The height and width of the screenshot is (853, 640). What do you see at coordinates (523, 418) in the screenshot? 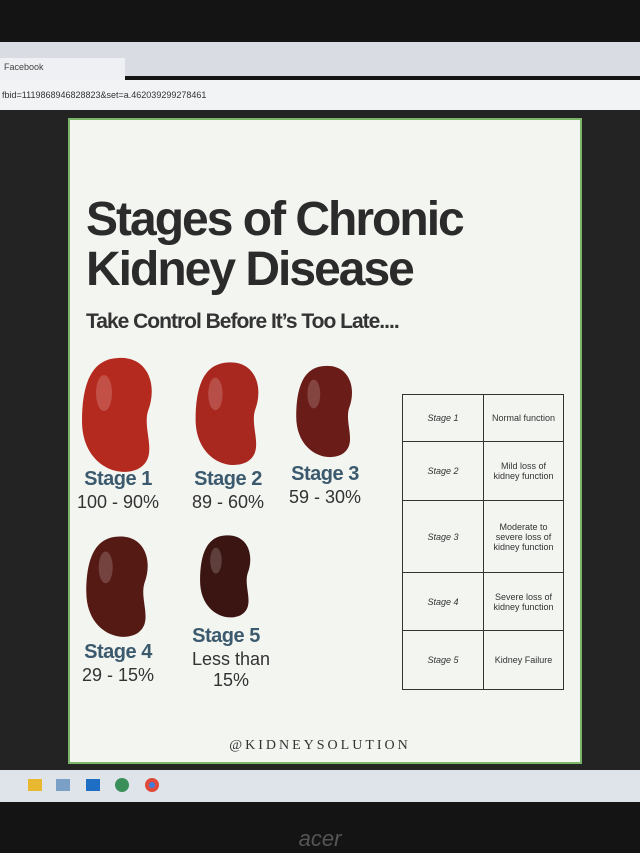
I see `table-description: Normal function` at bounding box center [523, 418].